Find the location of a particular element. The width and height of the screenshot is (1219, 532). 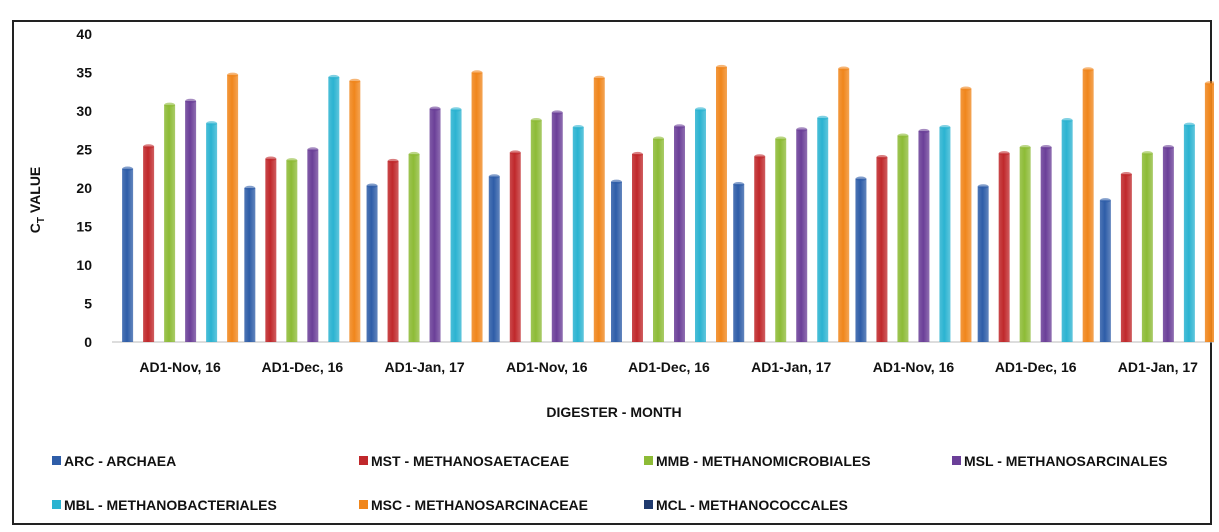

y-tick-label: 35 is located at coordinates (84, 73).